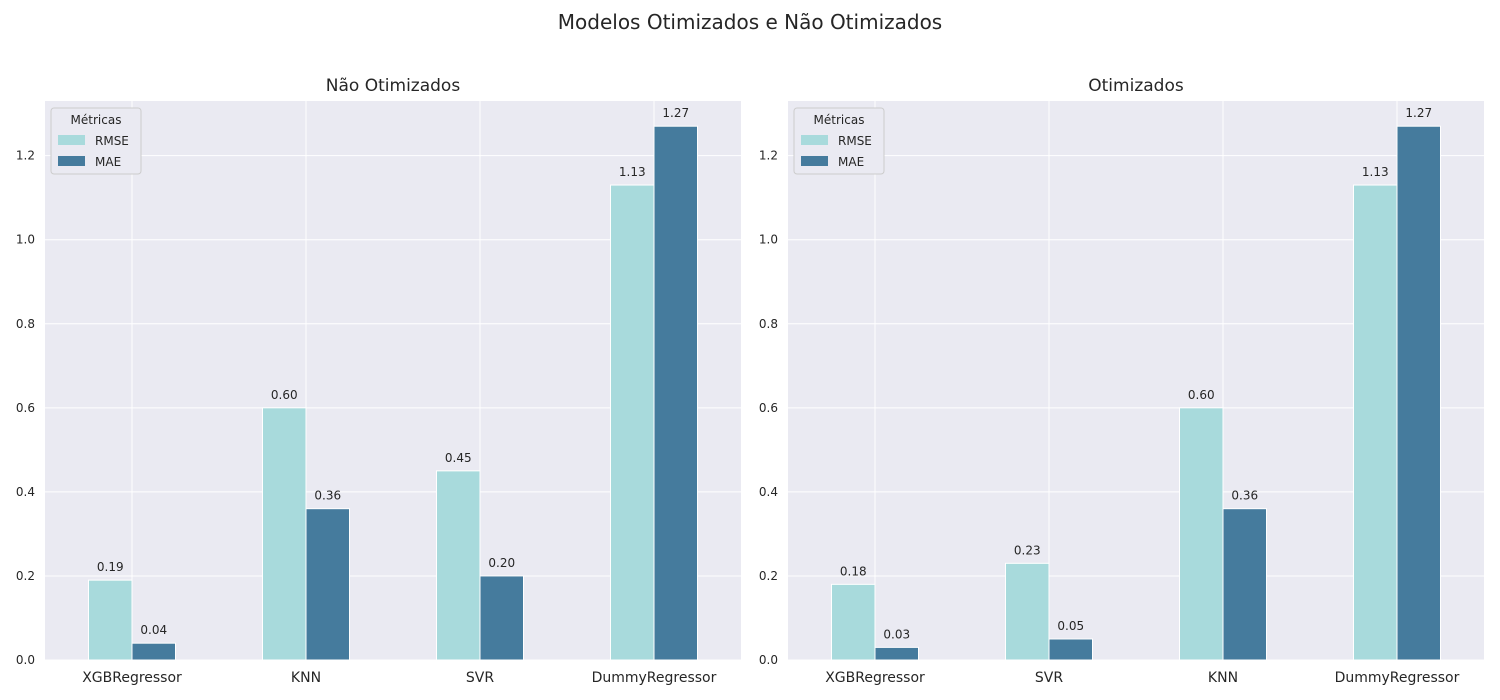  I want to click on bar-value-label: 0.05, so click(1070, 626).